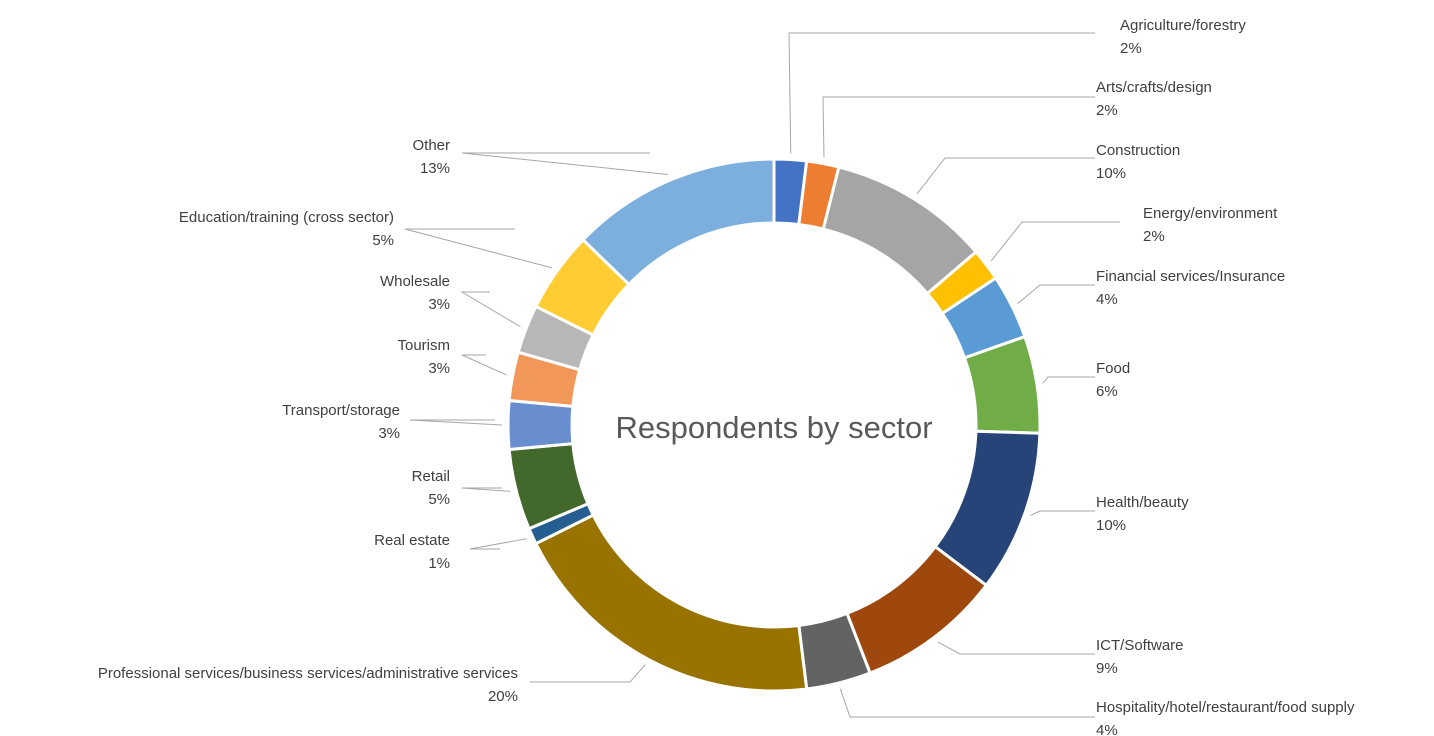 Image resolution: width=1434 pixels, height=736 pixels. Describe the element at coordinates (1113, 380) in the screenshot. I see `slice-label: Food 6%` at that location.